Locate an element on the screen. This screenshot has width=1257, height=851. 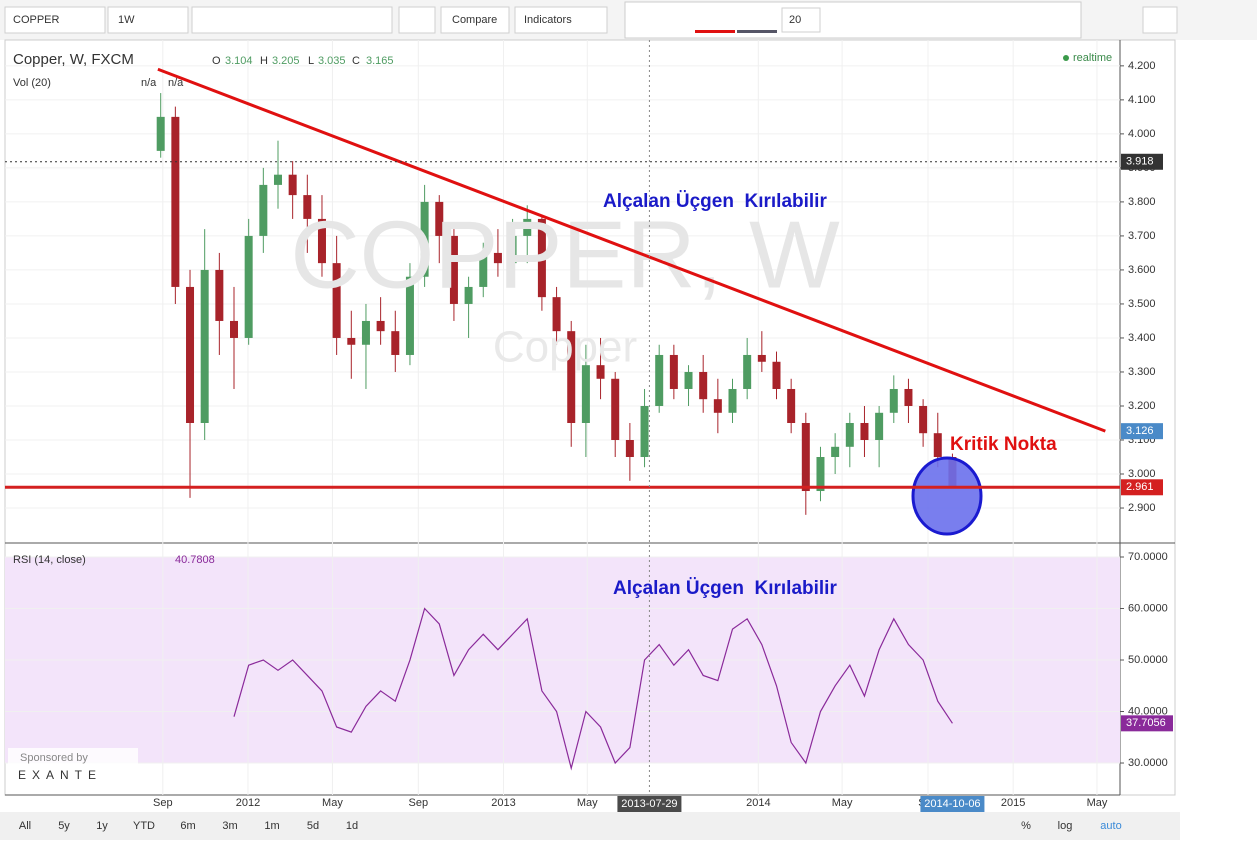
fullscreen-button is located at coordinates (1160, 20).